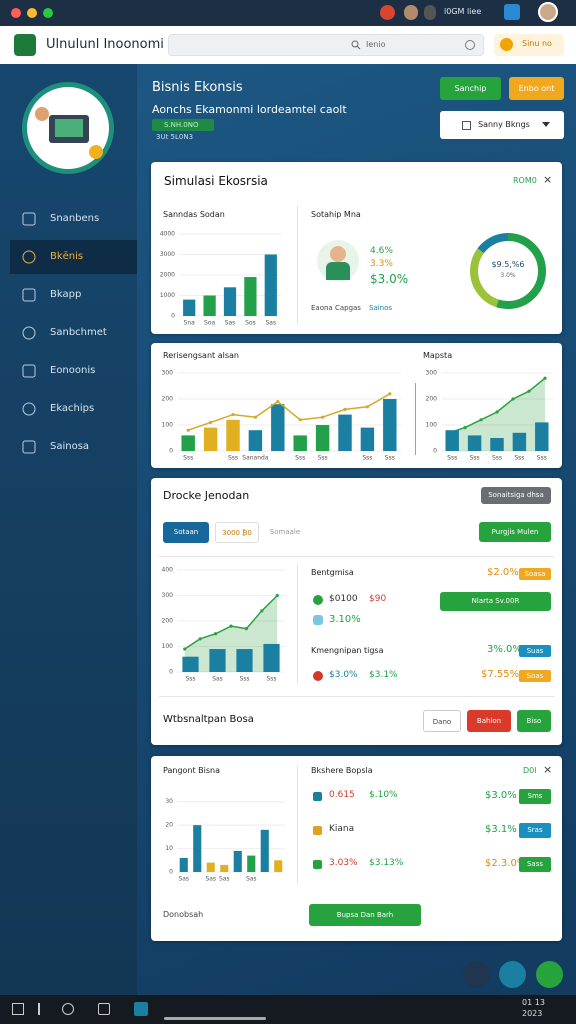  Describe the element at coordinates (289, 412) in the screenshot. I see `line` at that location.